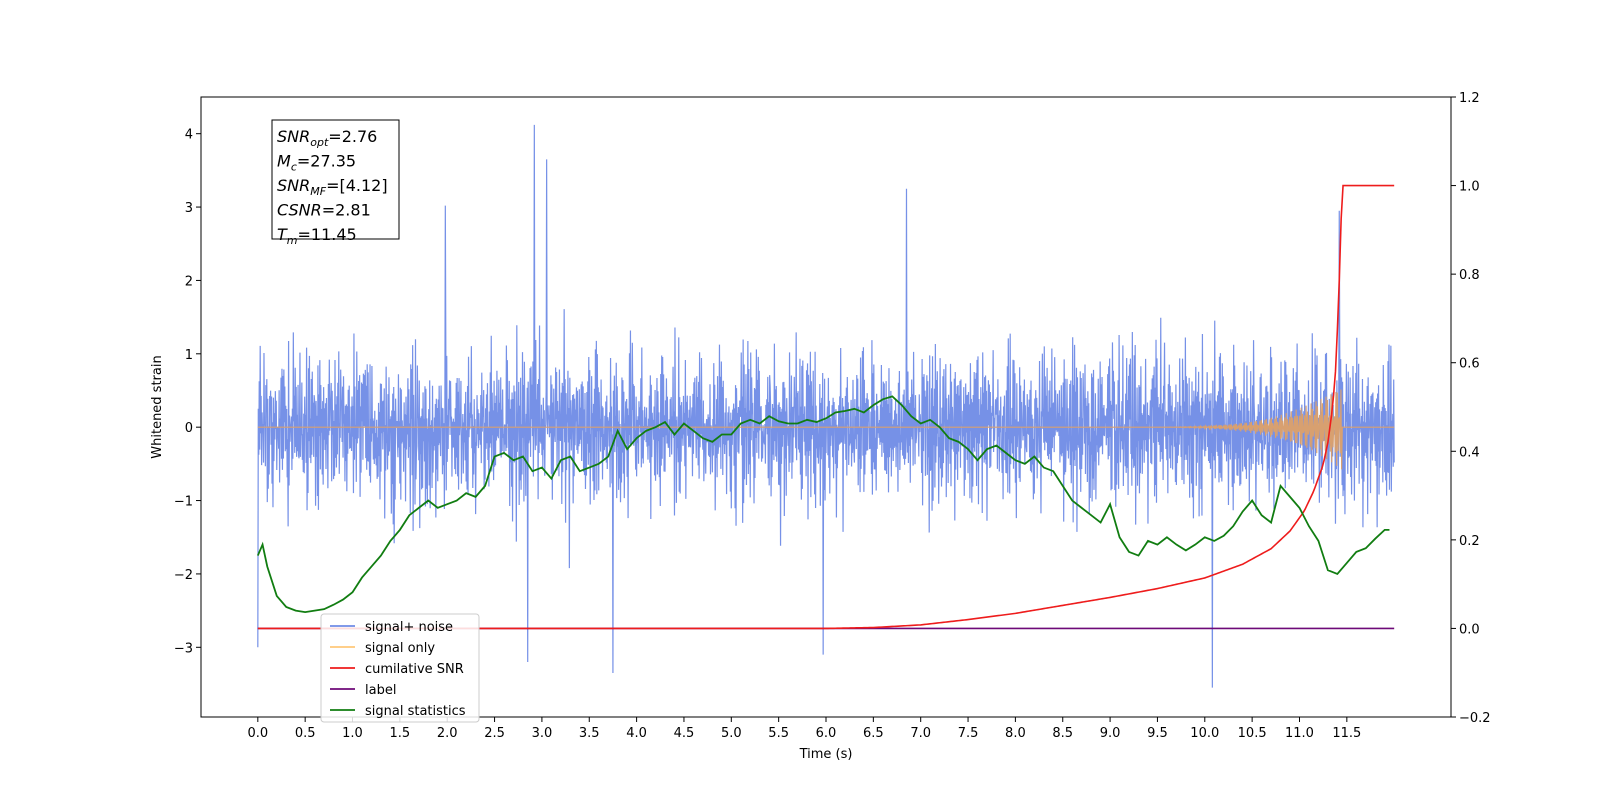 This screenshot has width=1600, height=800. I want to click on x-tick-label: 1.5, so click(400, 733).